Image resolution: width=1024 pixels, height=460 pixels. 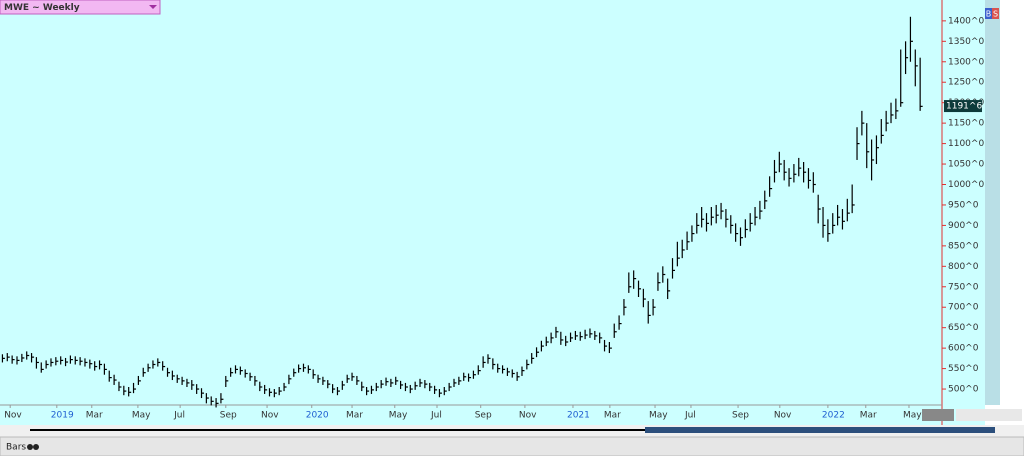 I want to click on y-tick-label: 1250^0, so click(x=966, y=83).